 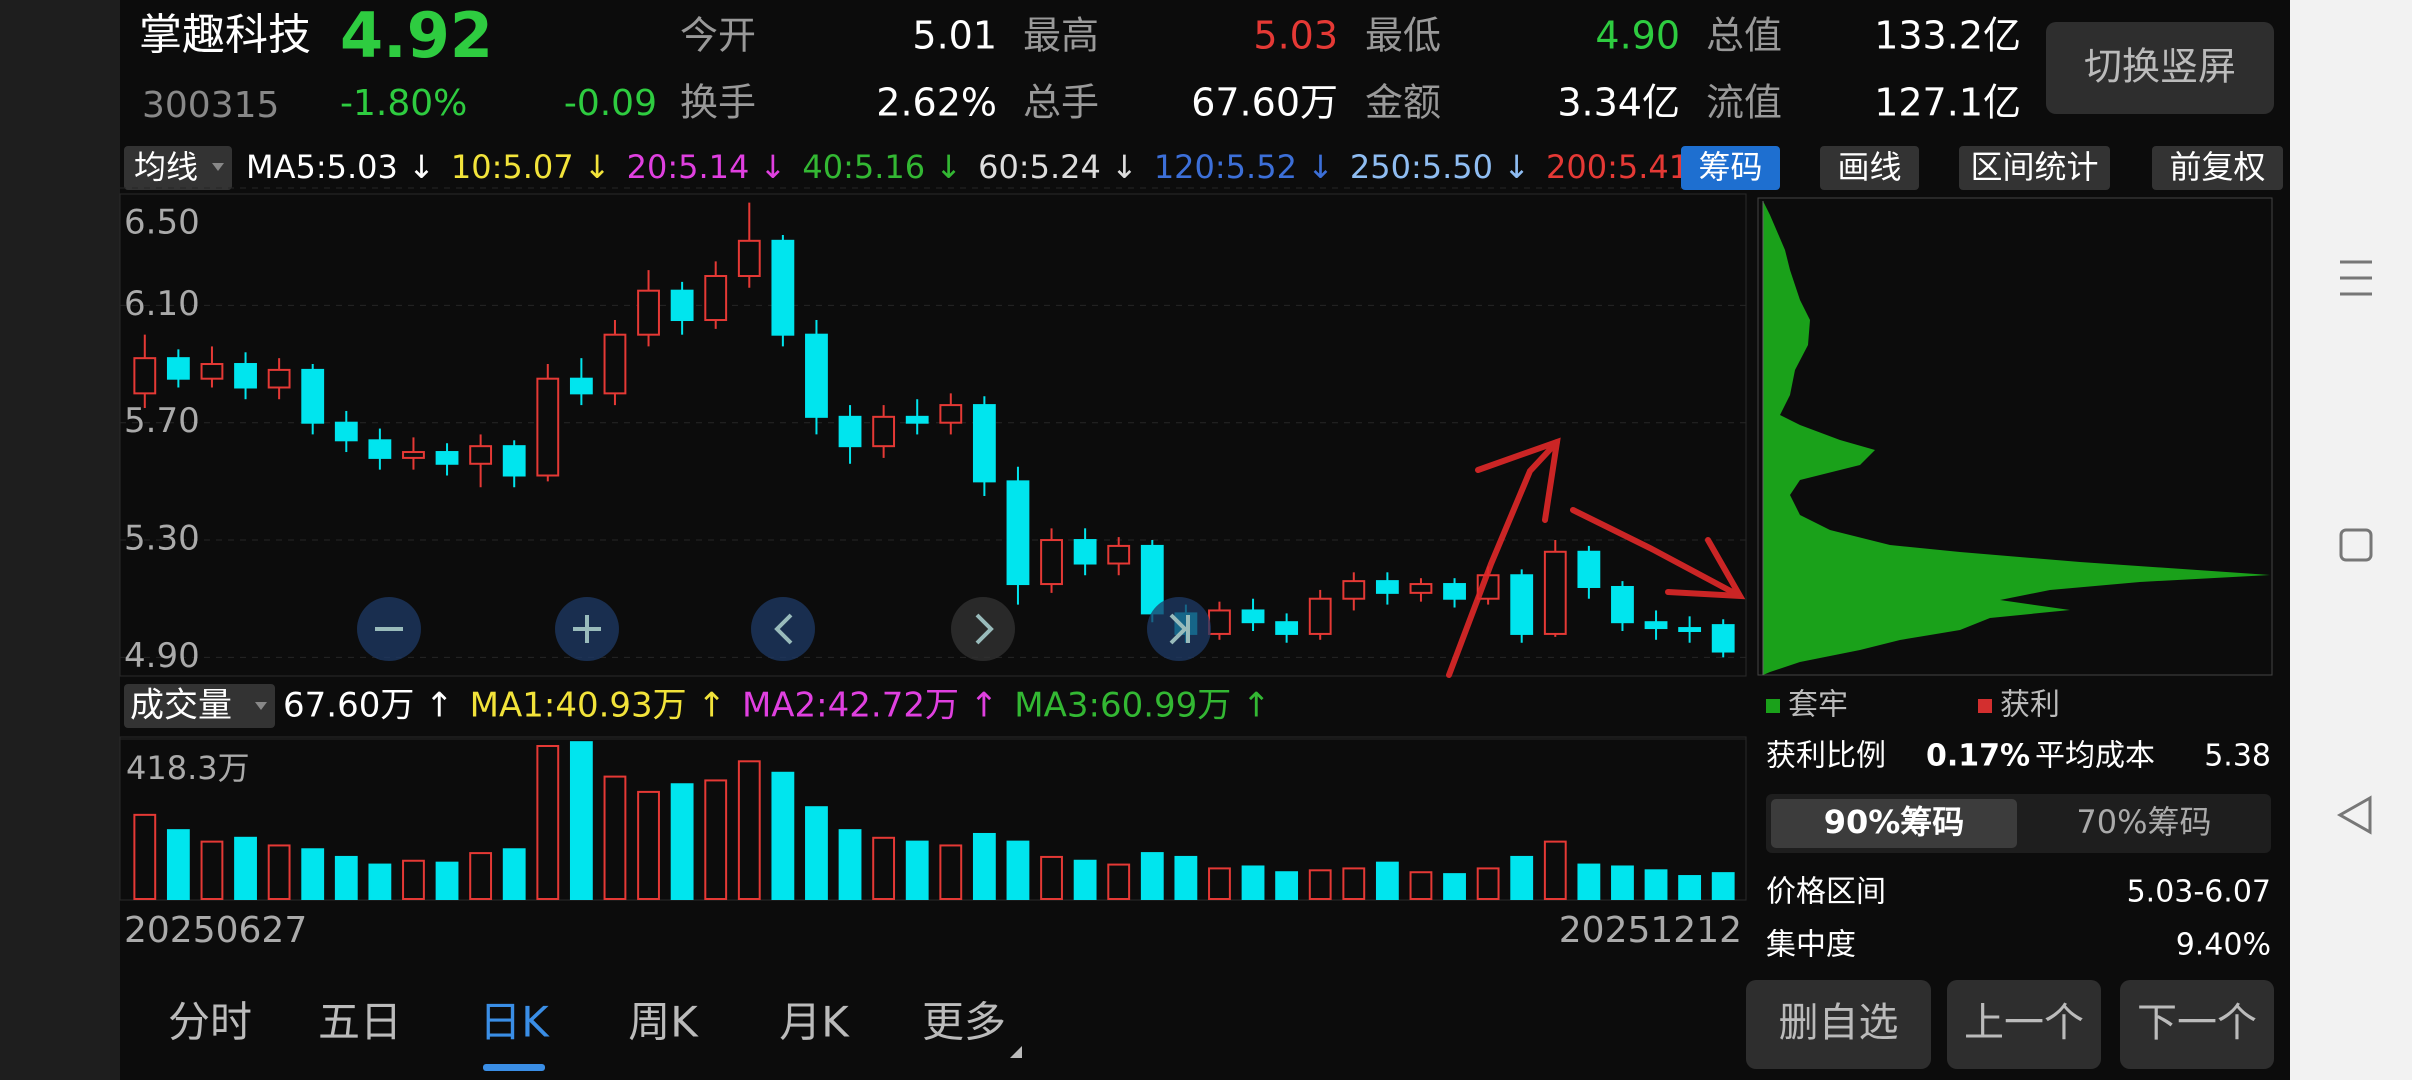 What do you see at coordinates (1179, 629) in the screenshot?
I see `scroll-end-button` at bounding box center [1179, 629].